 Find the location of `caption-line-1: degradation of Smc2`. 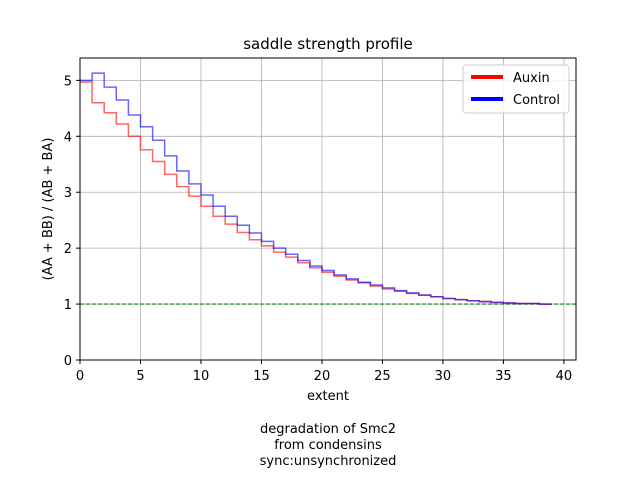

caption-line-1: degradation of Smc2 is located at coordinates (328, 429).